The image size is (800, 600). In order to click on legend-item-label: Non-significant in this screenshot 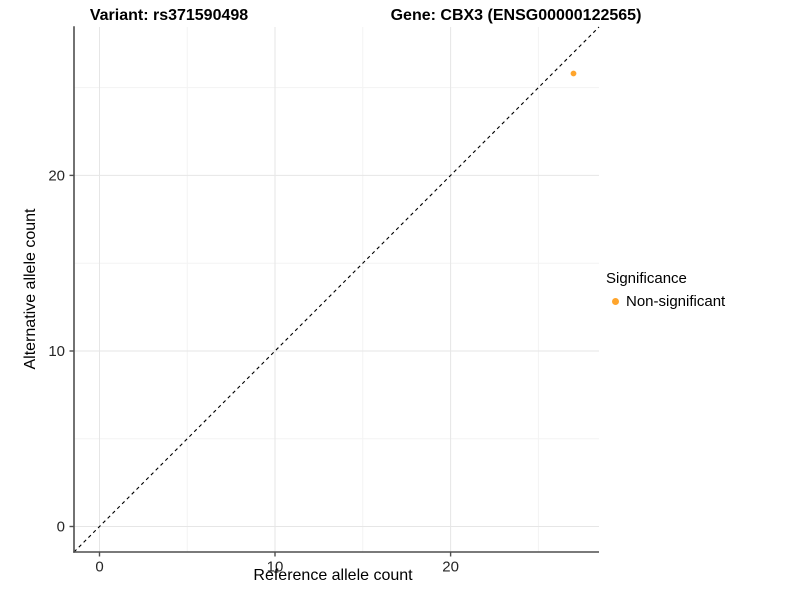, I will do `click(676, 301)`.